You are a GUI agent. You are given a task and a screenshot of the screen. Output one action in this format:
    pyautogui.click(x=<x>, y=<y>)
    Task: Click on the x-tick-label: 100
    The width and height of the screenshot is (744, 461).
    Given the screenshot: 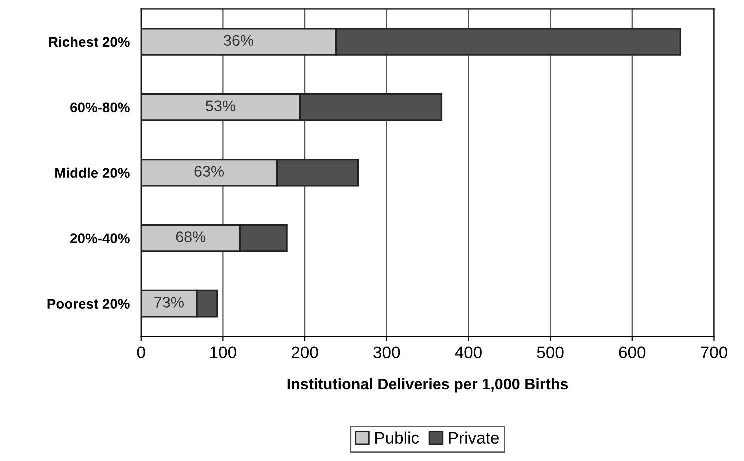 What is the action you would take?
    pyautogui.click(x=223, y=352)
    